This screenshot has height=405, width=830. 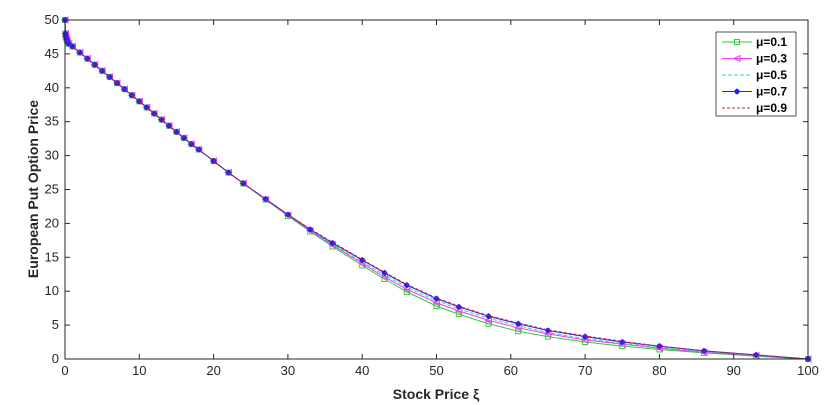 What do you see at coordinates (52, 19) in the screenshot?
I see `y-tick-label: 50` at bounding box center [52, 19].